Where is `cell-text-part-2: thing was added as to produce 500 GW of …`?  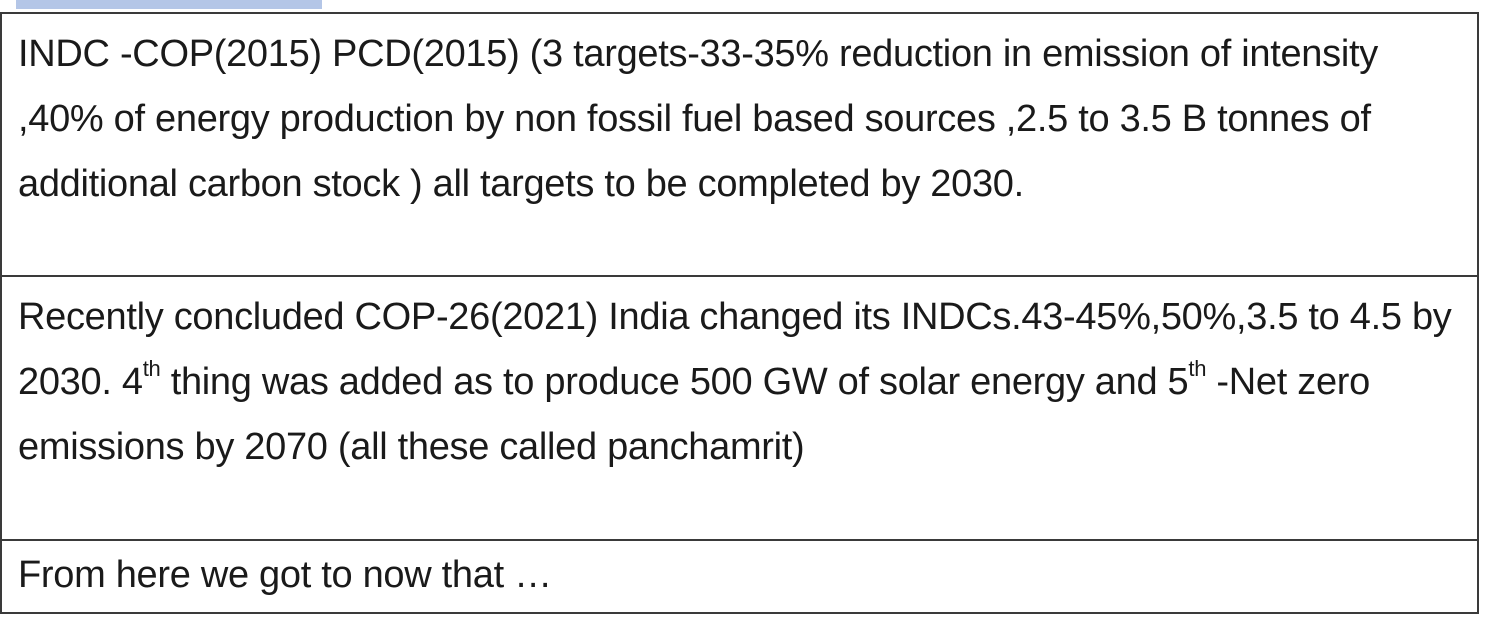
cell-text-part-2: thing was added as to produce 500 GW of … is located at coordinates (674, 382).